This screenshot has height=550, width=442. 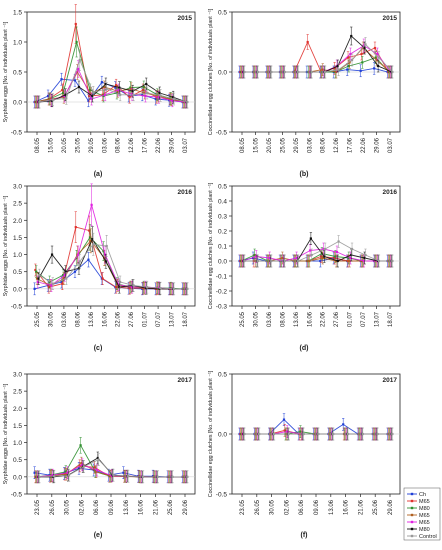 What do you see at coordinates (283, 145) in the screenshot?
I see `x-tick-label: 25.05` at bounding box center [283, 145].